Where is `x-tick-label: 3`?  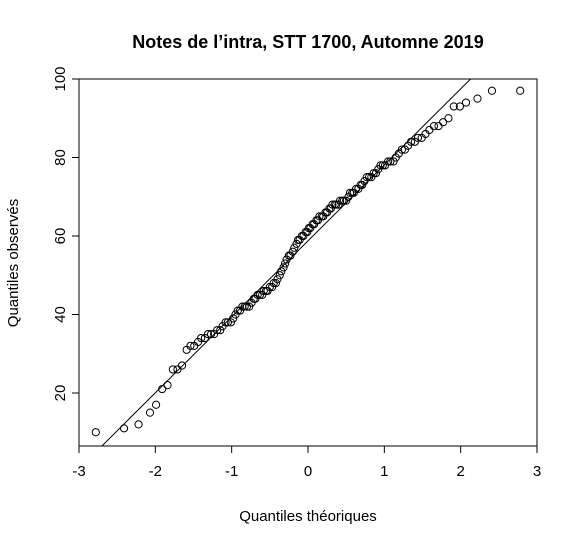
x-tick-label: 3 is located at coordinates (537, 471).